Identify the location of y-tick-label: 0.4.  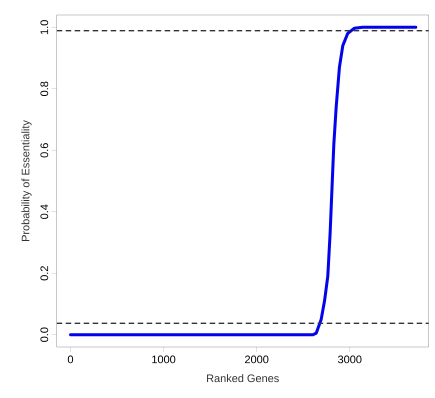
(44, 211).